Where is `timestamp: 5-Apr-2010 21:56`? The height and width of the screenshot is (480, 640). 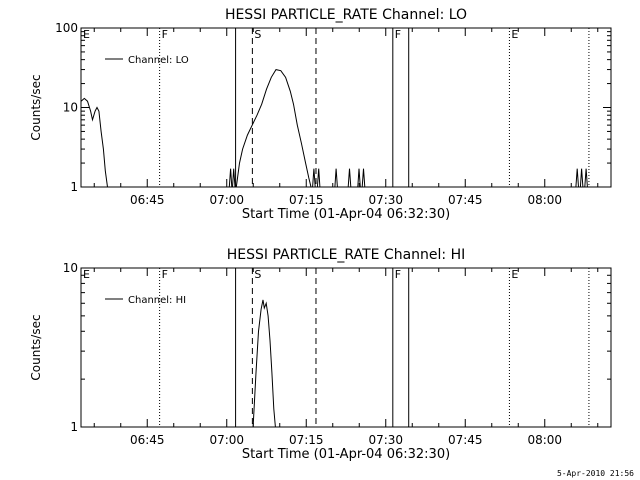 timestamp: 5-Apr-2010 21:56 is located at coordinates (595, 473).